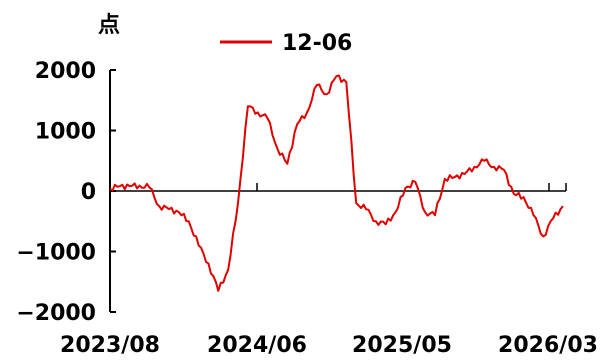 Image resolution: width=616 pixels, height=361 pixels. Describe the element at coordinates (109, 25) in the screenshot. I see `y-axis-unit-label: 点` at that location.